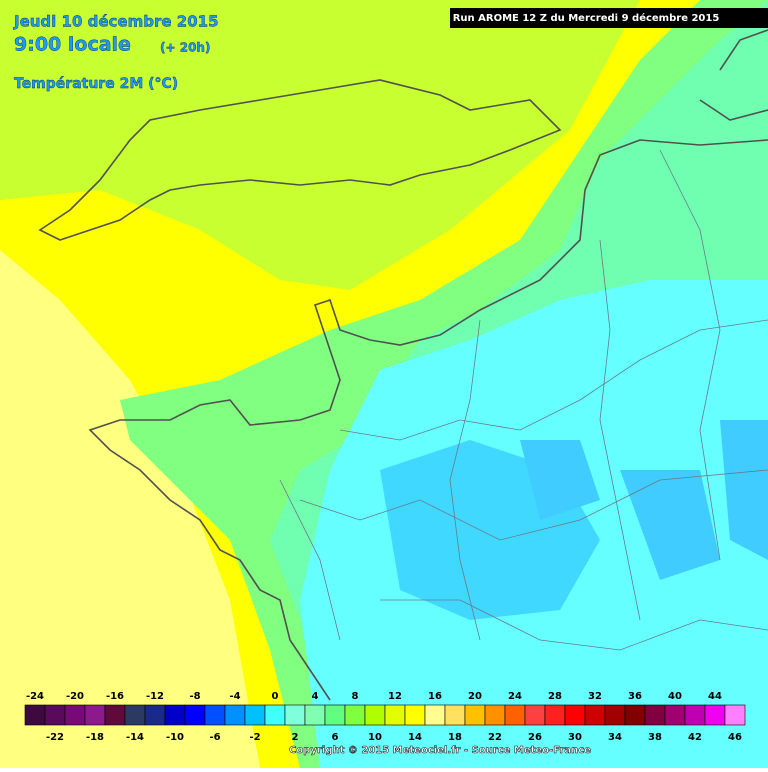 This screenshot has height=772, width=768. I want to click on legend-label: 10, so click(375, 737).